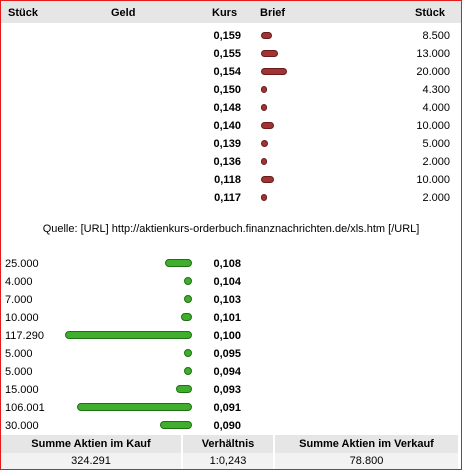 This screenshot has height=470, width=462. I want to click on ask-price: 0,150, so click(227, 90).